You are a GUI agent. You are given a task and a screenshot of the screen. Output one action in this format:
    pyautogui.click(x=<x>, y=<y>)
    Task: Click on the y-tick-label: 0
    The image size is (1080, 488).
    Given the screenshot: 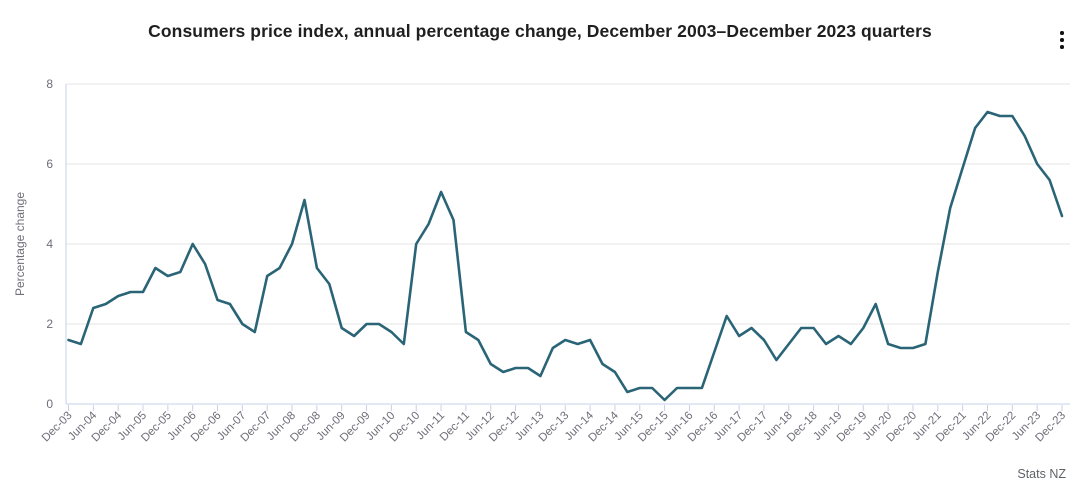 What is the action you would take?
    pyautogui.click(x=49, y=404)
    